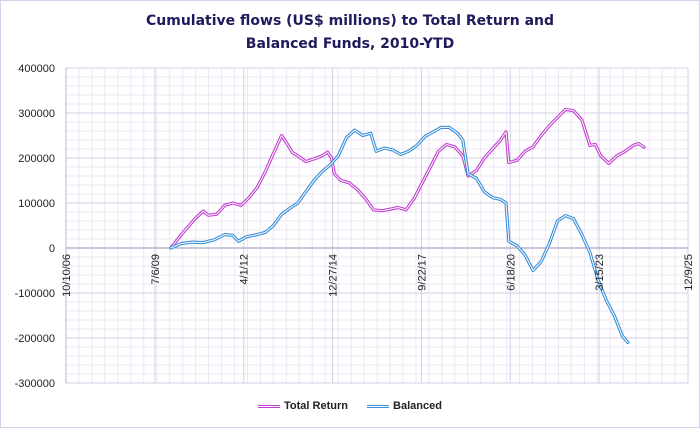 The width and height of the screenshot is (700, 428). Describe the element at coordinates (156, 269) in the screenshot. I see `x-tick-label: 7/6/09` at that location.